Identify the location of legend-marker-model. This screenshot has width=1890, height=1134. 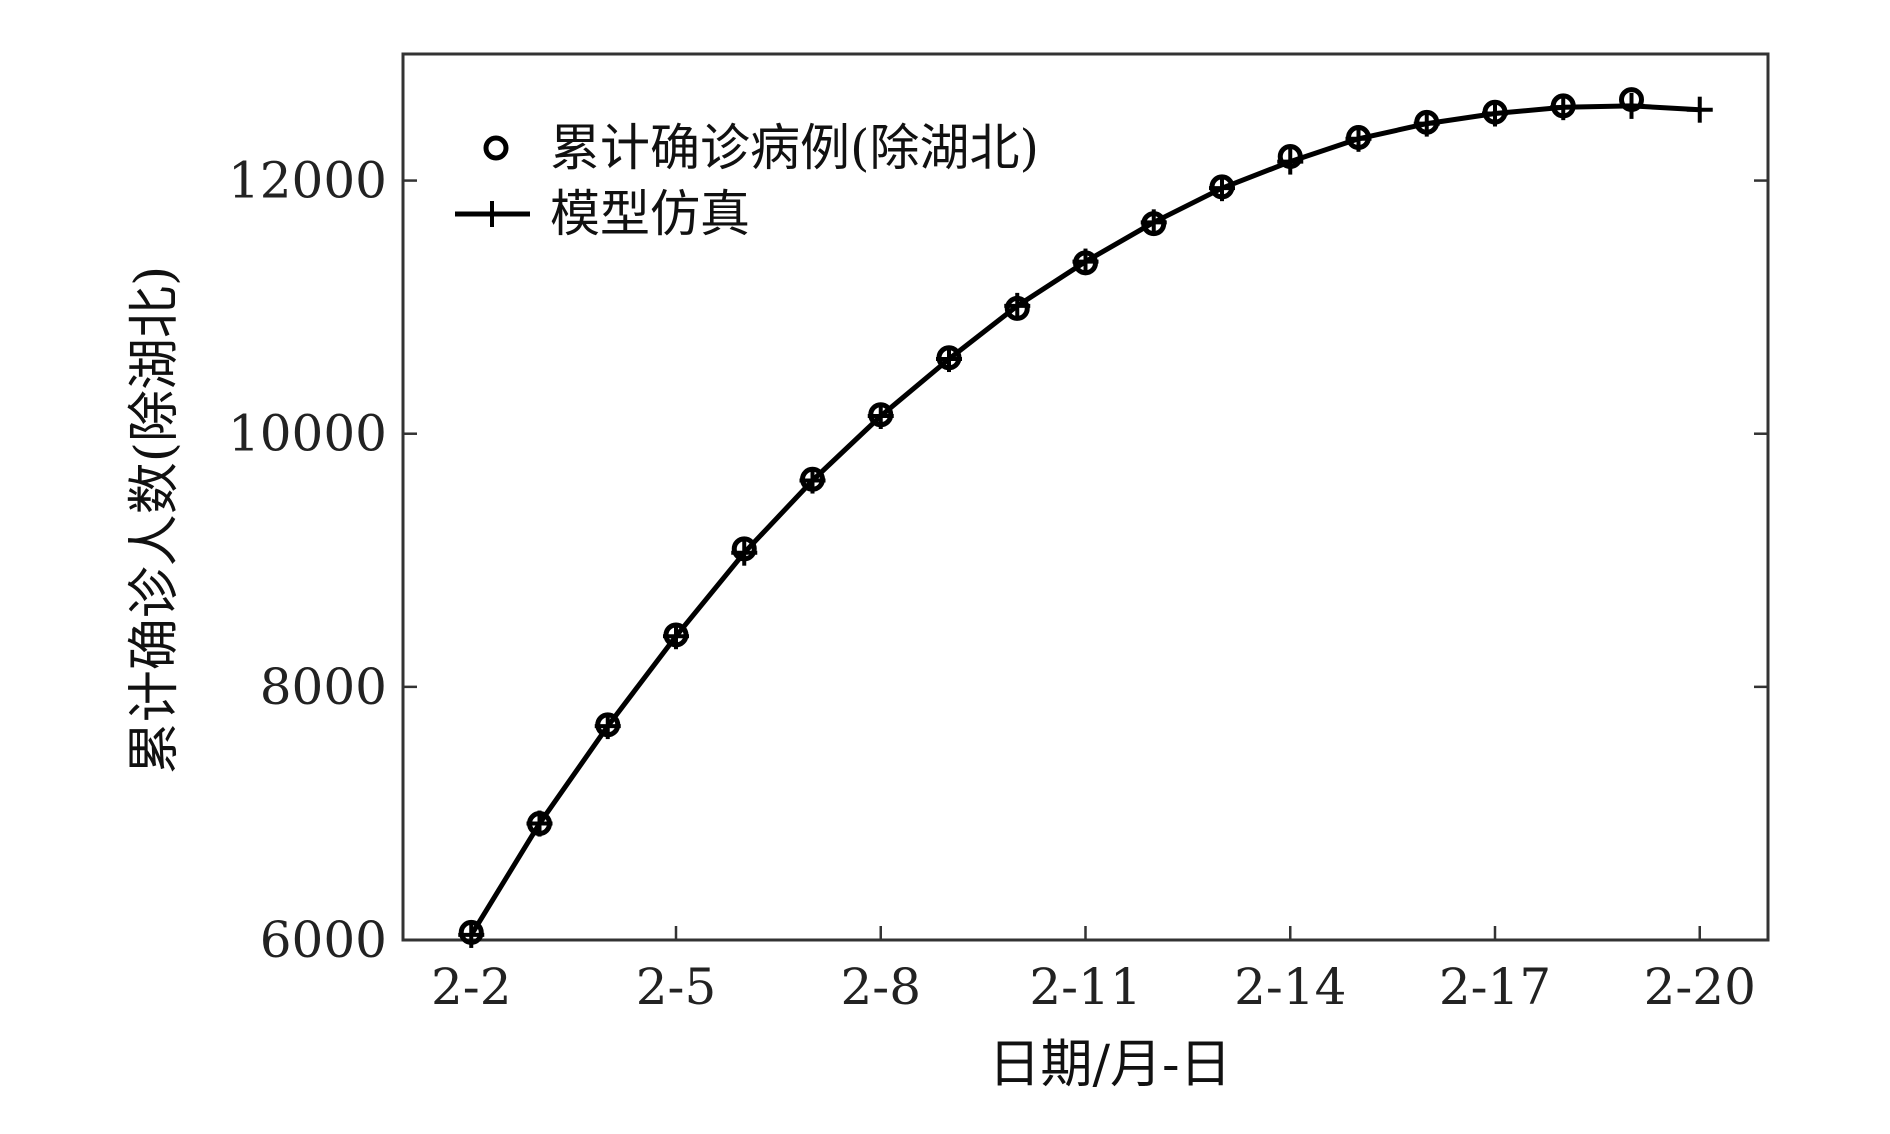
(492, 214).